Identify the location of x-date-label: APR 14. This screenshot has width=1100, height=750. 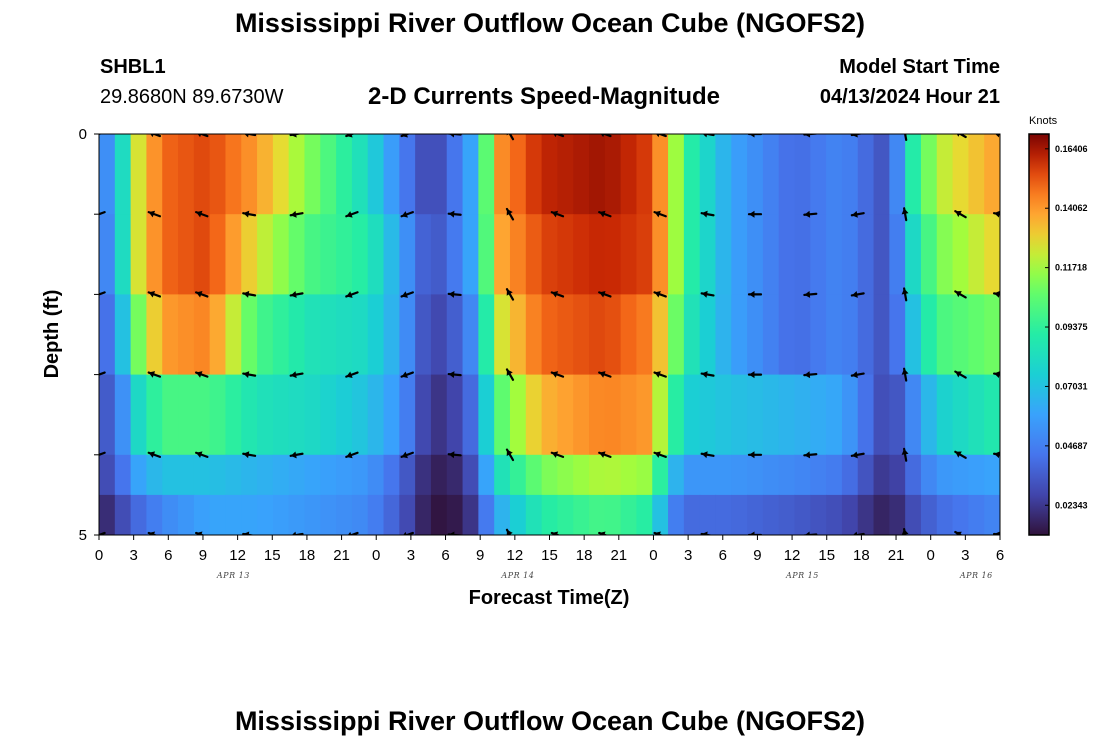
(517, 575).